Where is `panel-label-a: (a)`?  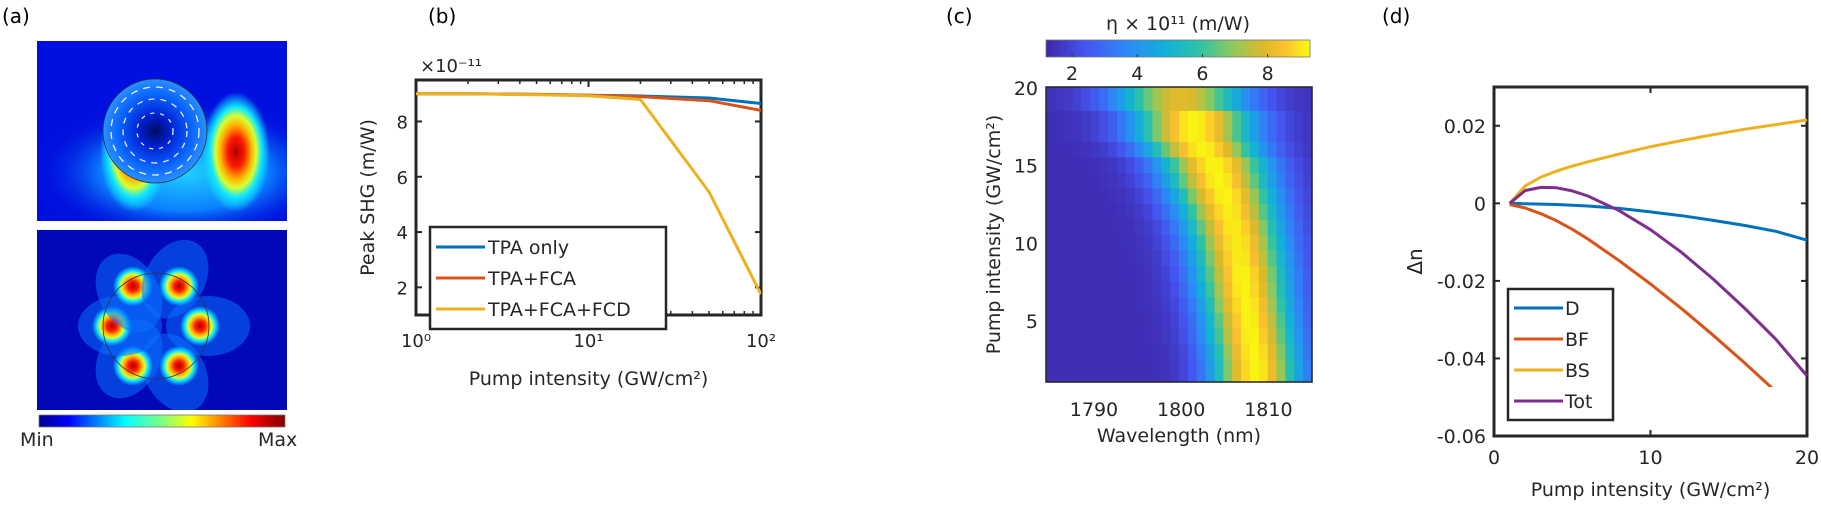
panel-label-a: (a) is located at coordinates (16, 16).